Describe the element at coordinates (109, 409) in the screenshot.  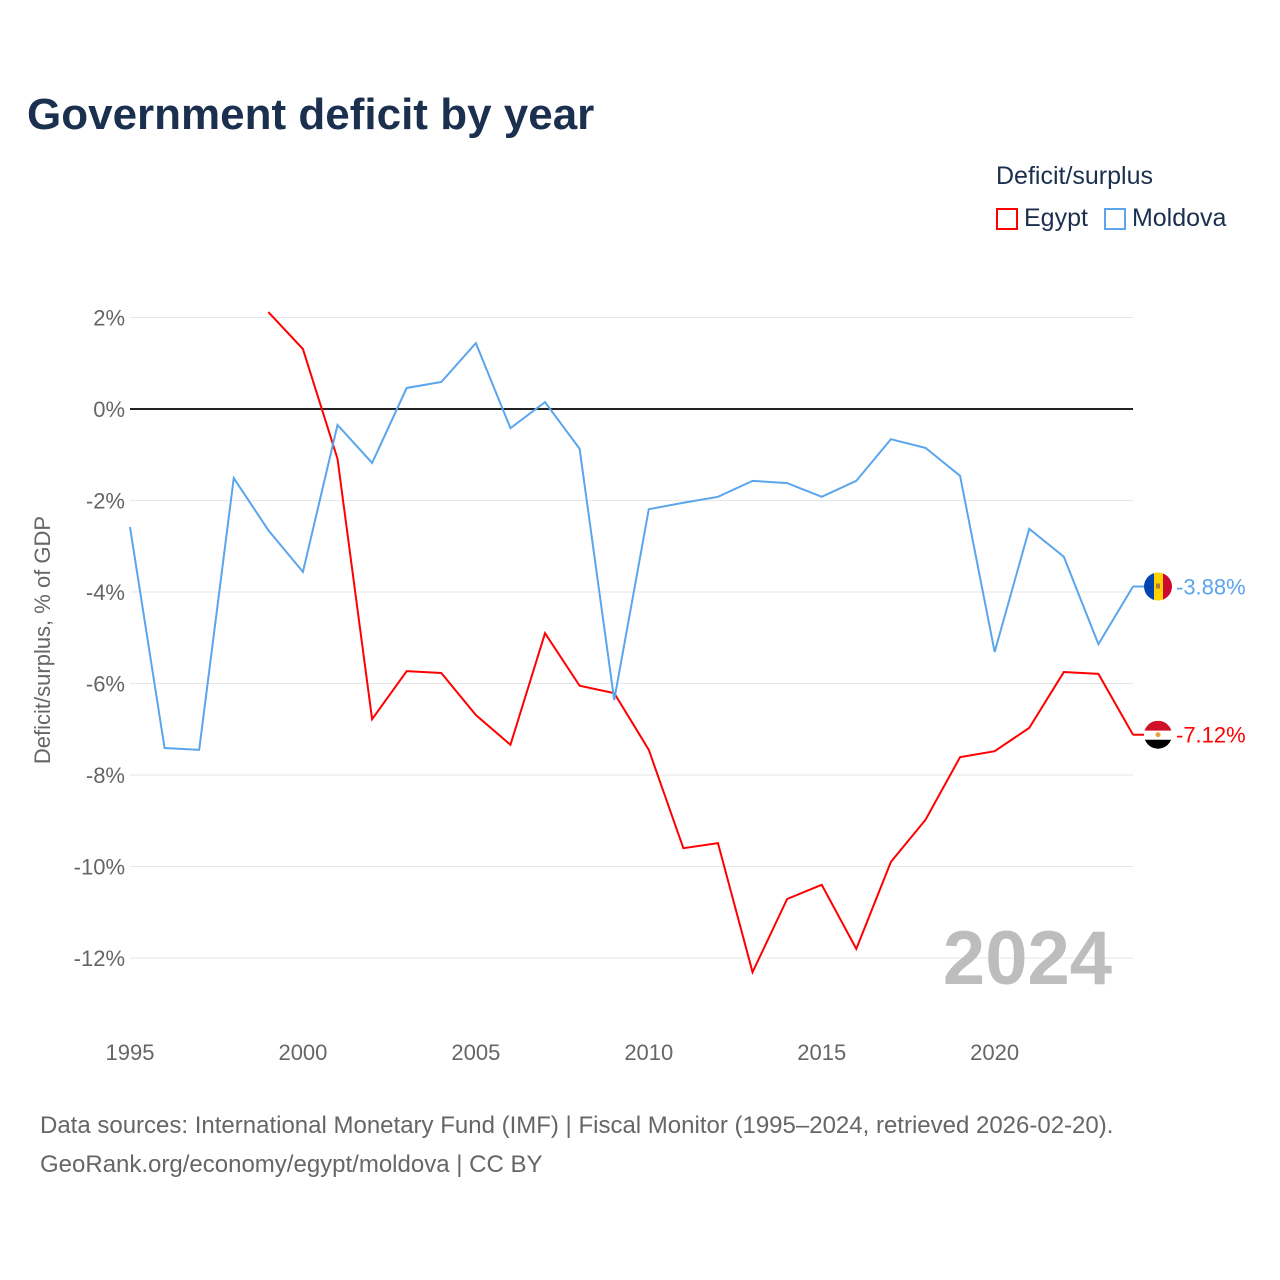
I see `y-tick-label: 0%` at that location.